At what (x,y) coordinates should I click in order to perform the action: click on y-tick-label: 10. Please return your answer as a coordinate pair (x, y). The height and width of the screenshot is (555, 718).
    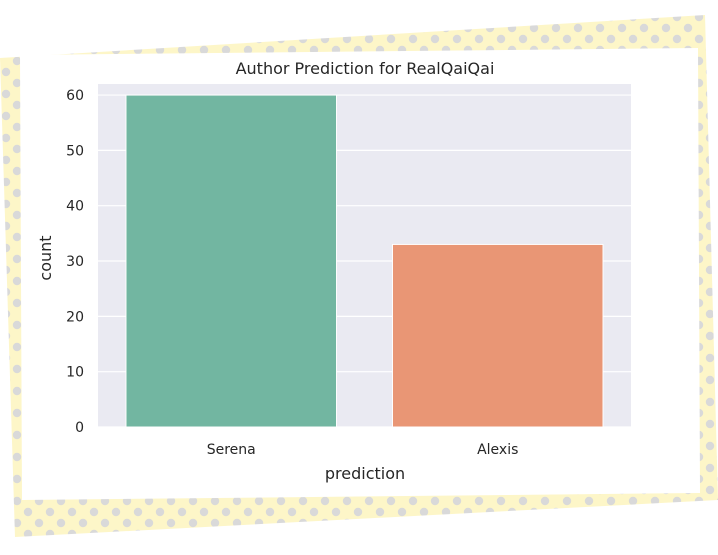
    Looking at the image, I should click on (75, 373).